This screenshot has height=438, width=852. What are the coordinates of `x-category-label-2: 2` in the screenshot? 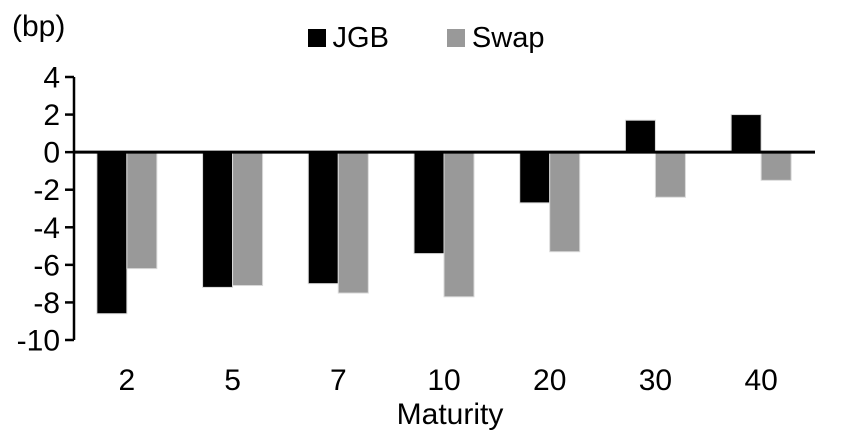 It's located at (127, 380).